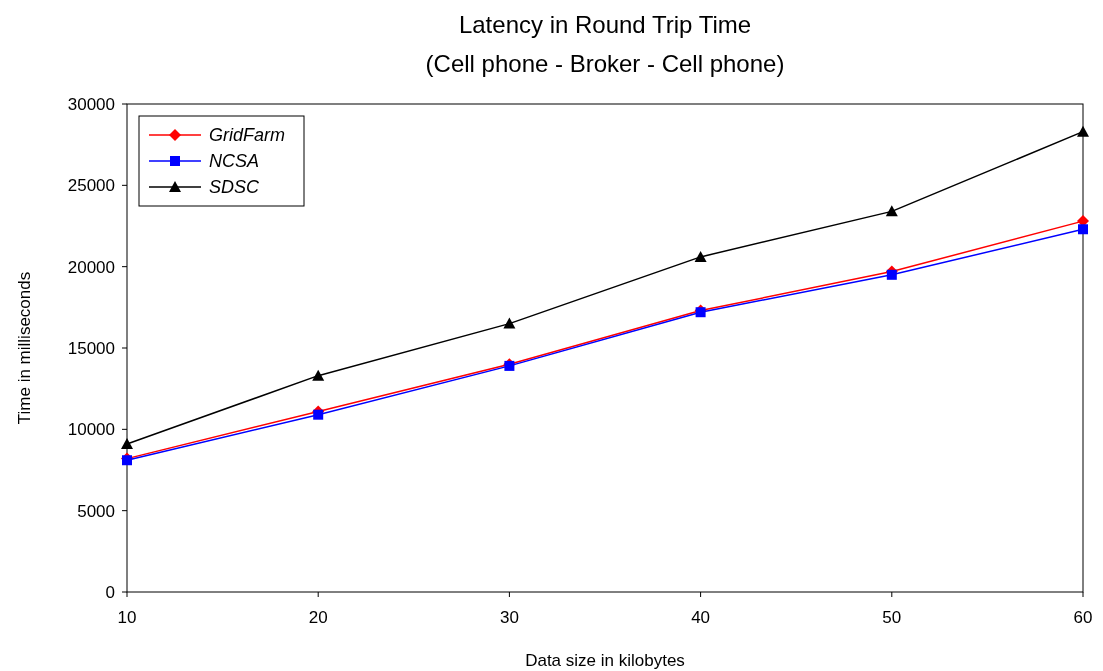 This screenshot has height=671, width=1103. Describe the element at coordinates (509, 617) in the screenshot. I see `x-tick-label: 30` at that location.